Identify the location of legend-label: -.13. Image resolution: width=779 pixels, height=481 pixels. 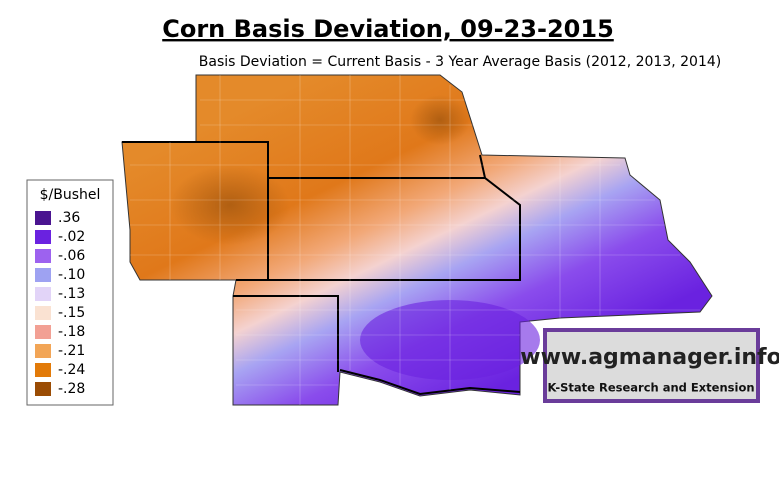
(71, 294).